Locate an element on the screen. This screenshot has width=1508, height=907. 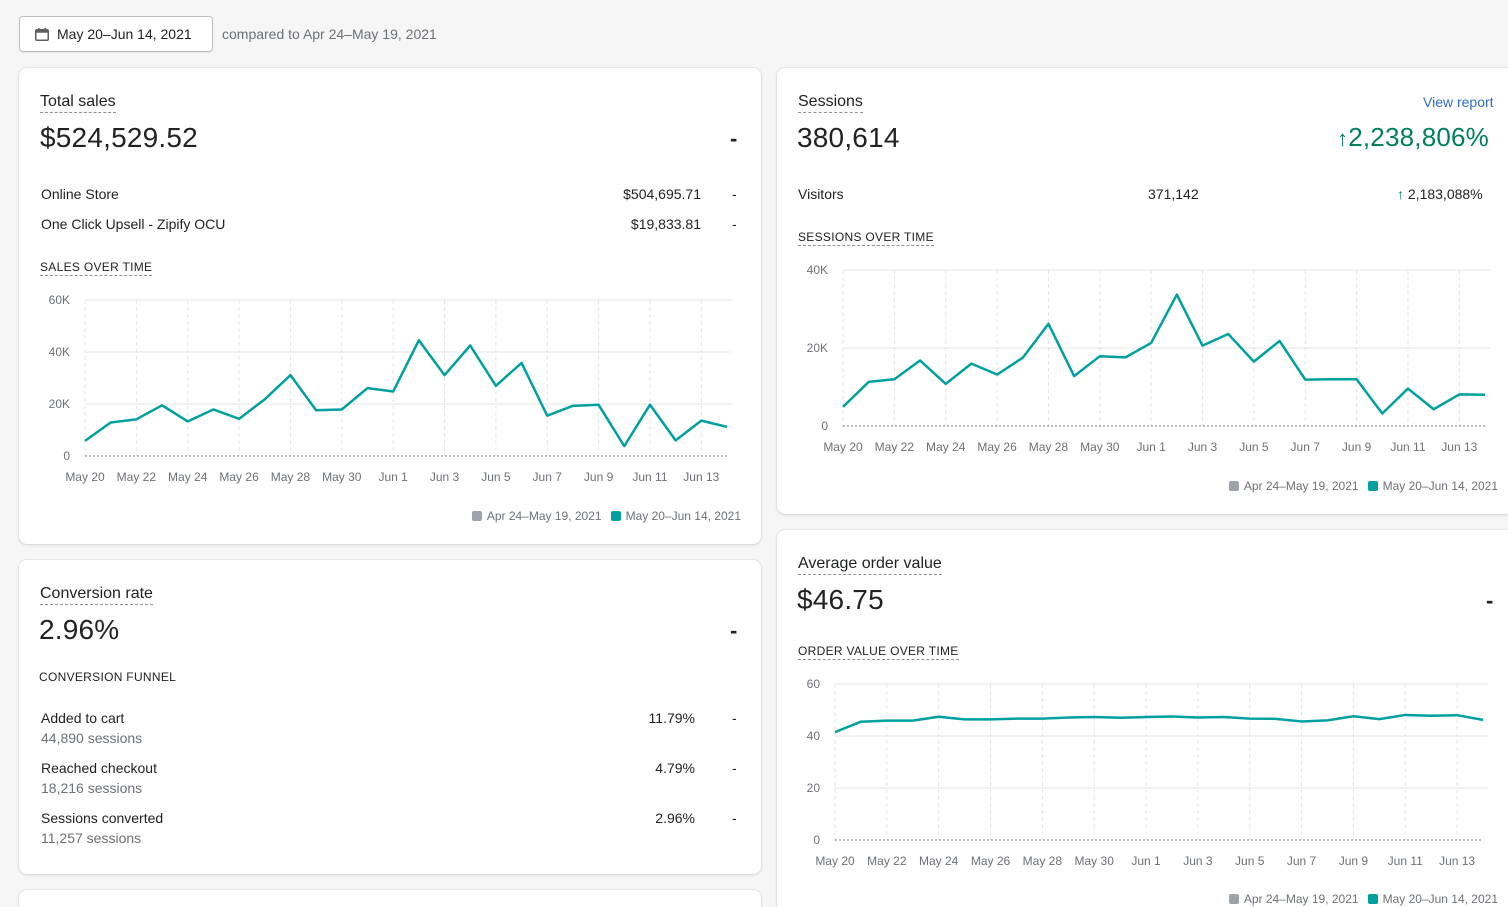
conversion-value: 2.96% is located at coordinates (79, 629).